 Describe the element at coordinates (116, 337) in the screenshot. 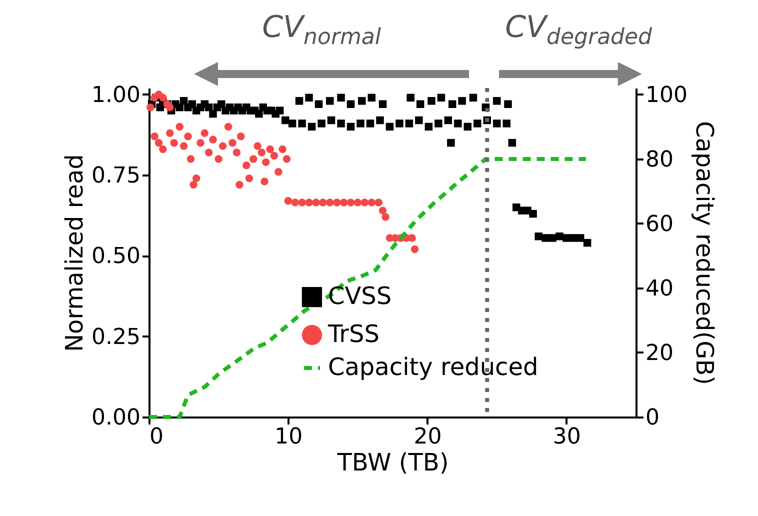

I see `y-tick-label: 0.25` at that location.